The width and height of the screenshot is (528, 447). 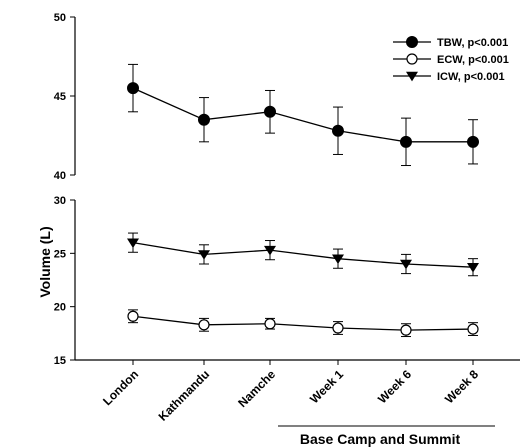 I want to click on y-tick-label: 15, so click(x=60, y=361).